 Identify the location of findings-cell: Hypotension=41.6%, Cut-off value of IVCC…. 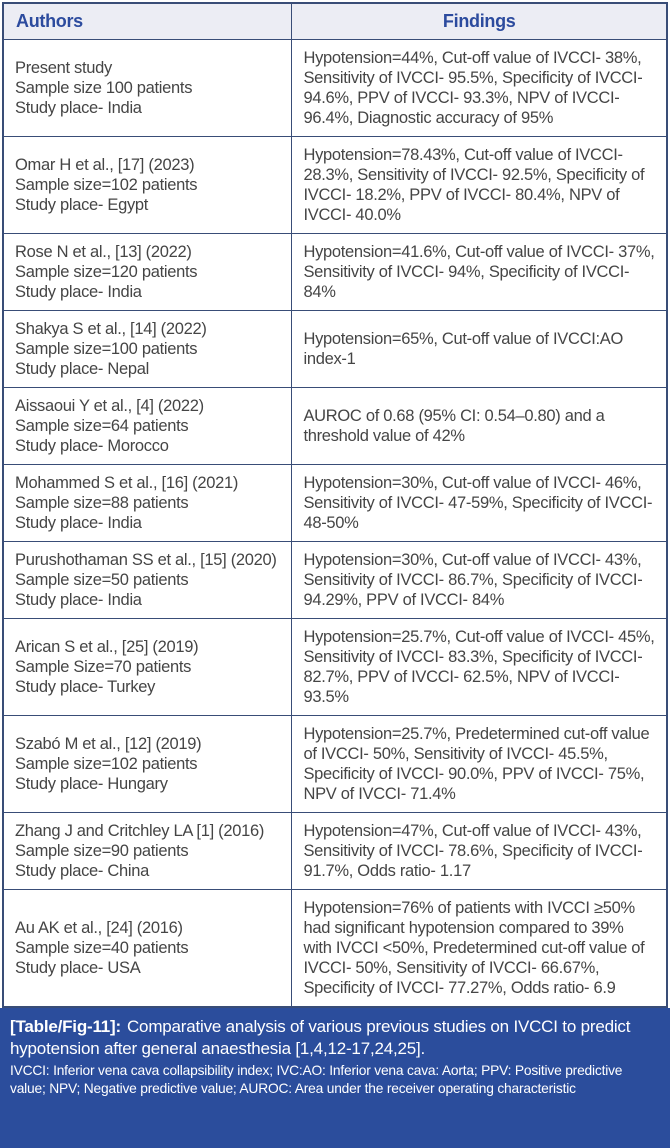
(479, 272).